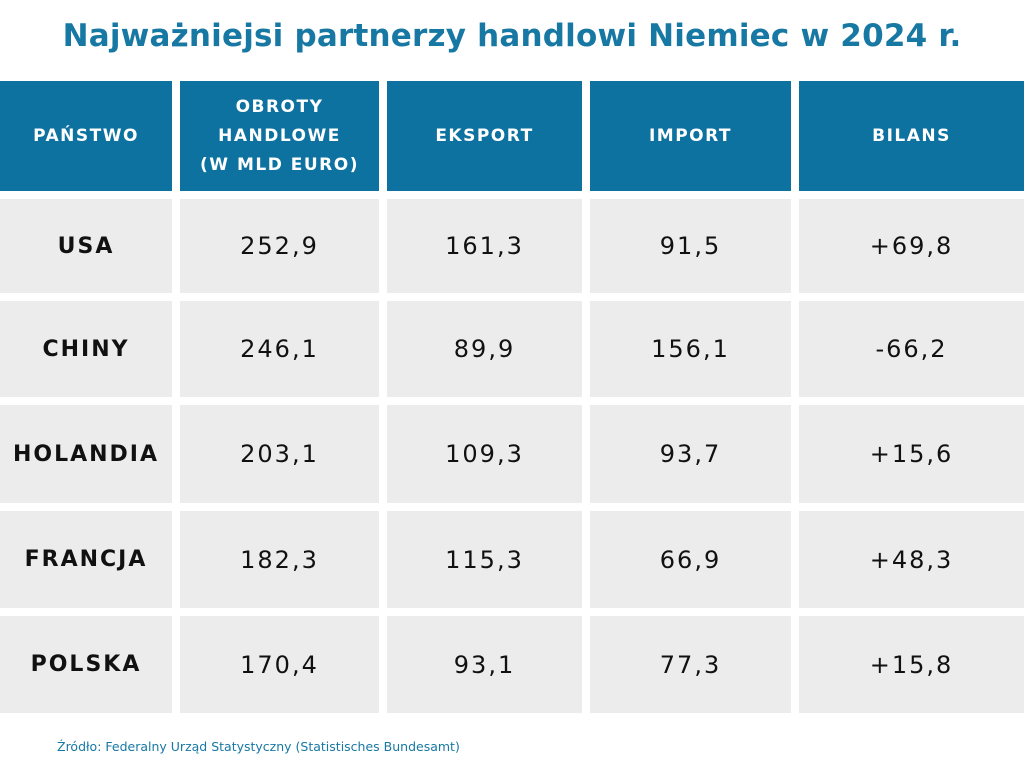  What do you see at coordinates (86, 559) in the screenshot?
I see `table-cell-country: FRANCJA` at bounding box center [86, 559].